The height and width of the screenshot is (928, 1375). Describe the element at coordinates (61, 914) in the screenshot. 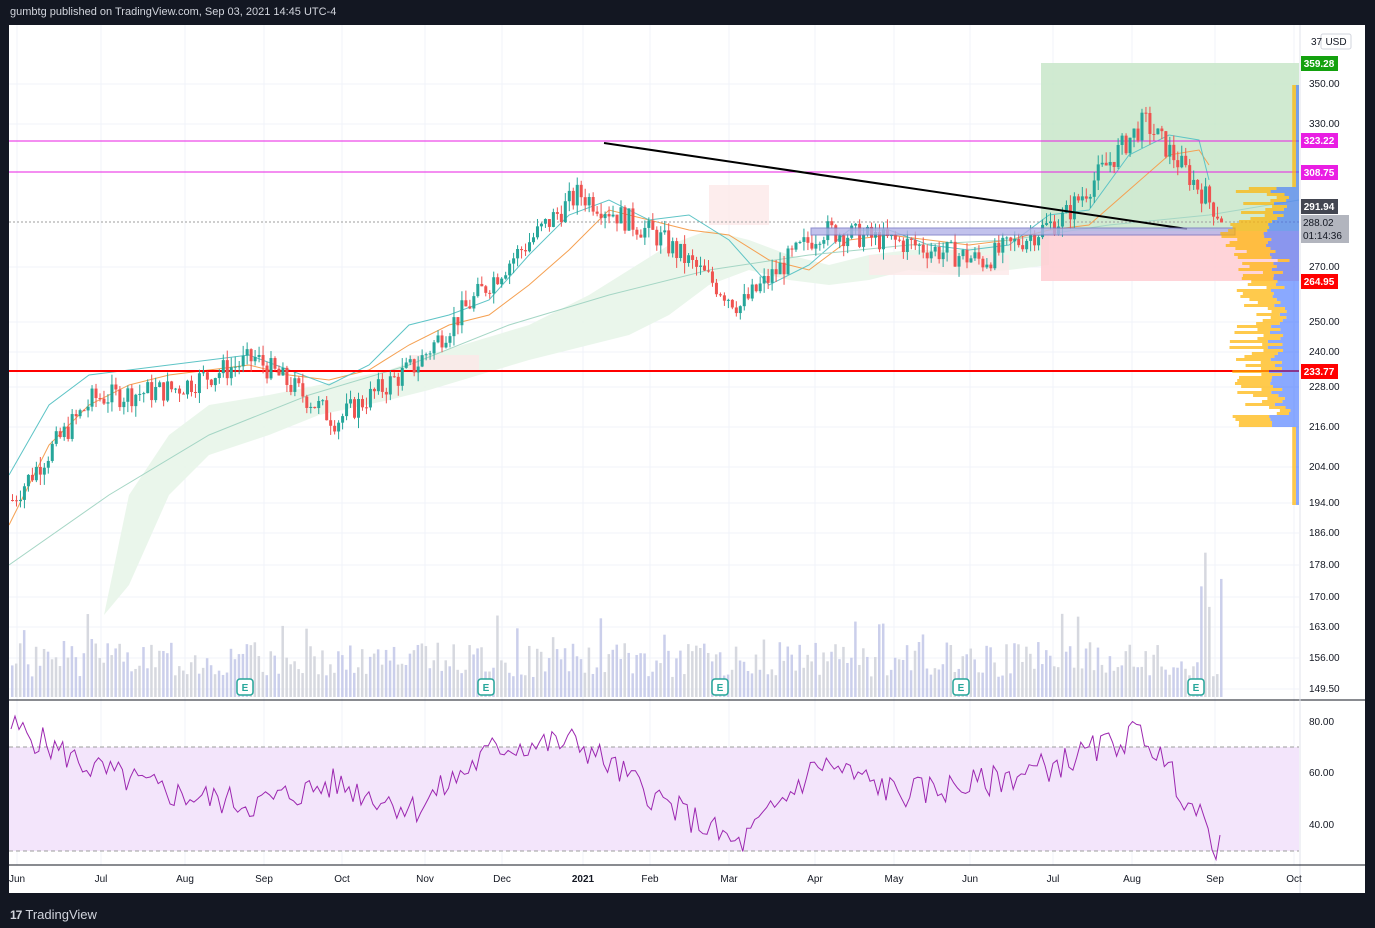

I see `footer-brand: TradingView` at that location.